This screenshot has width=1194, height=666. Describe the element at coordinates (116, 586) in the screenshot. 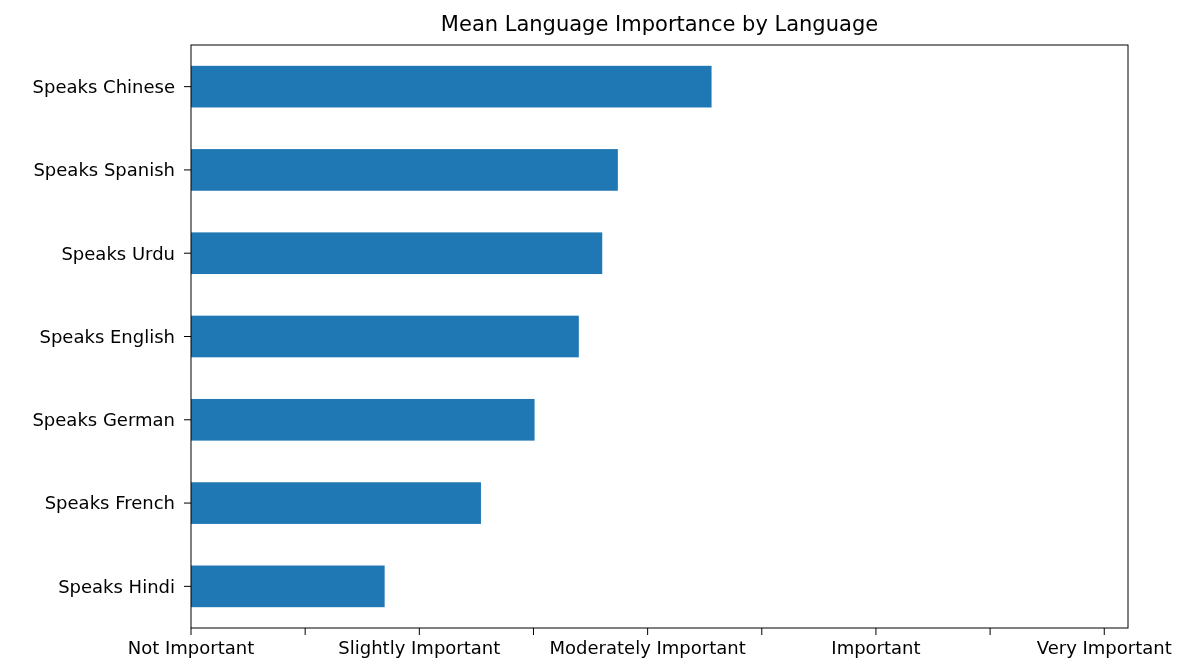

I see `y-tick-label: Speaks Hindi` at that location.